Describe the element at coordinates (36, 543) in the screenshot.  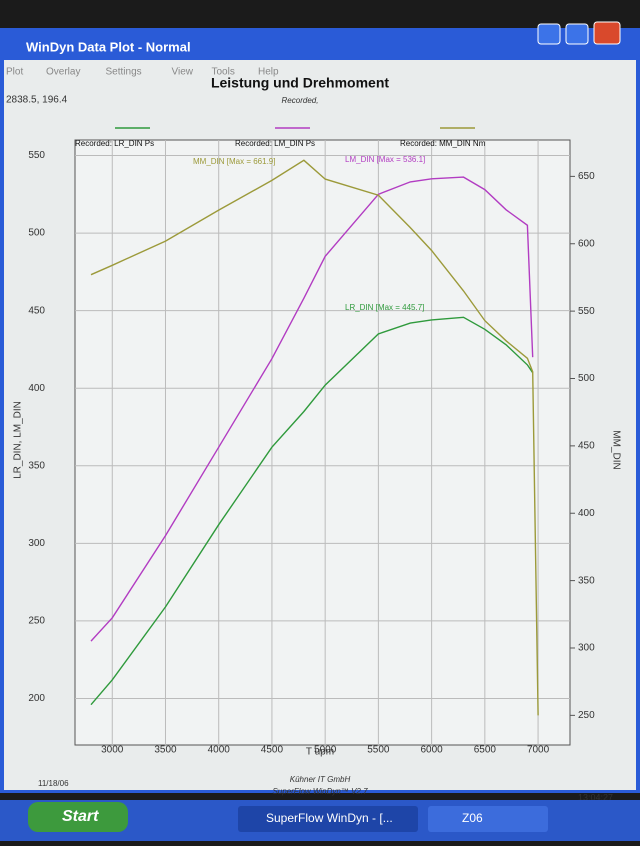
I see `y-tick-label: 300` at that location.